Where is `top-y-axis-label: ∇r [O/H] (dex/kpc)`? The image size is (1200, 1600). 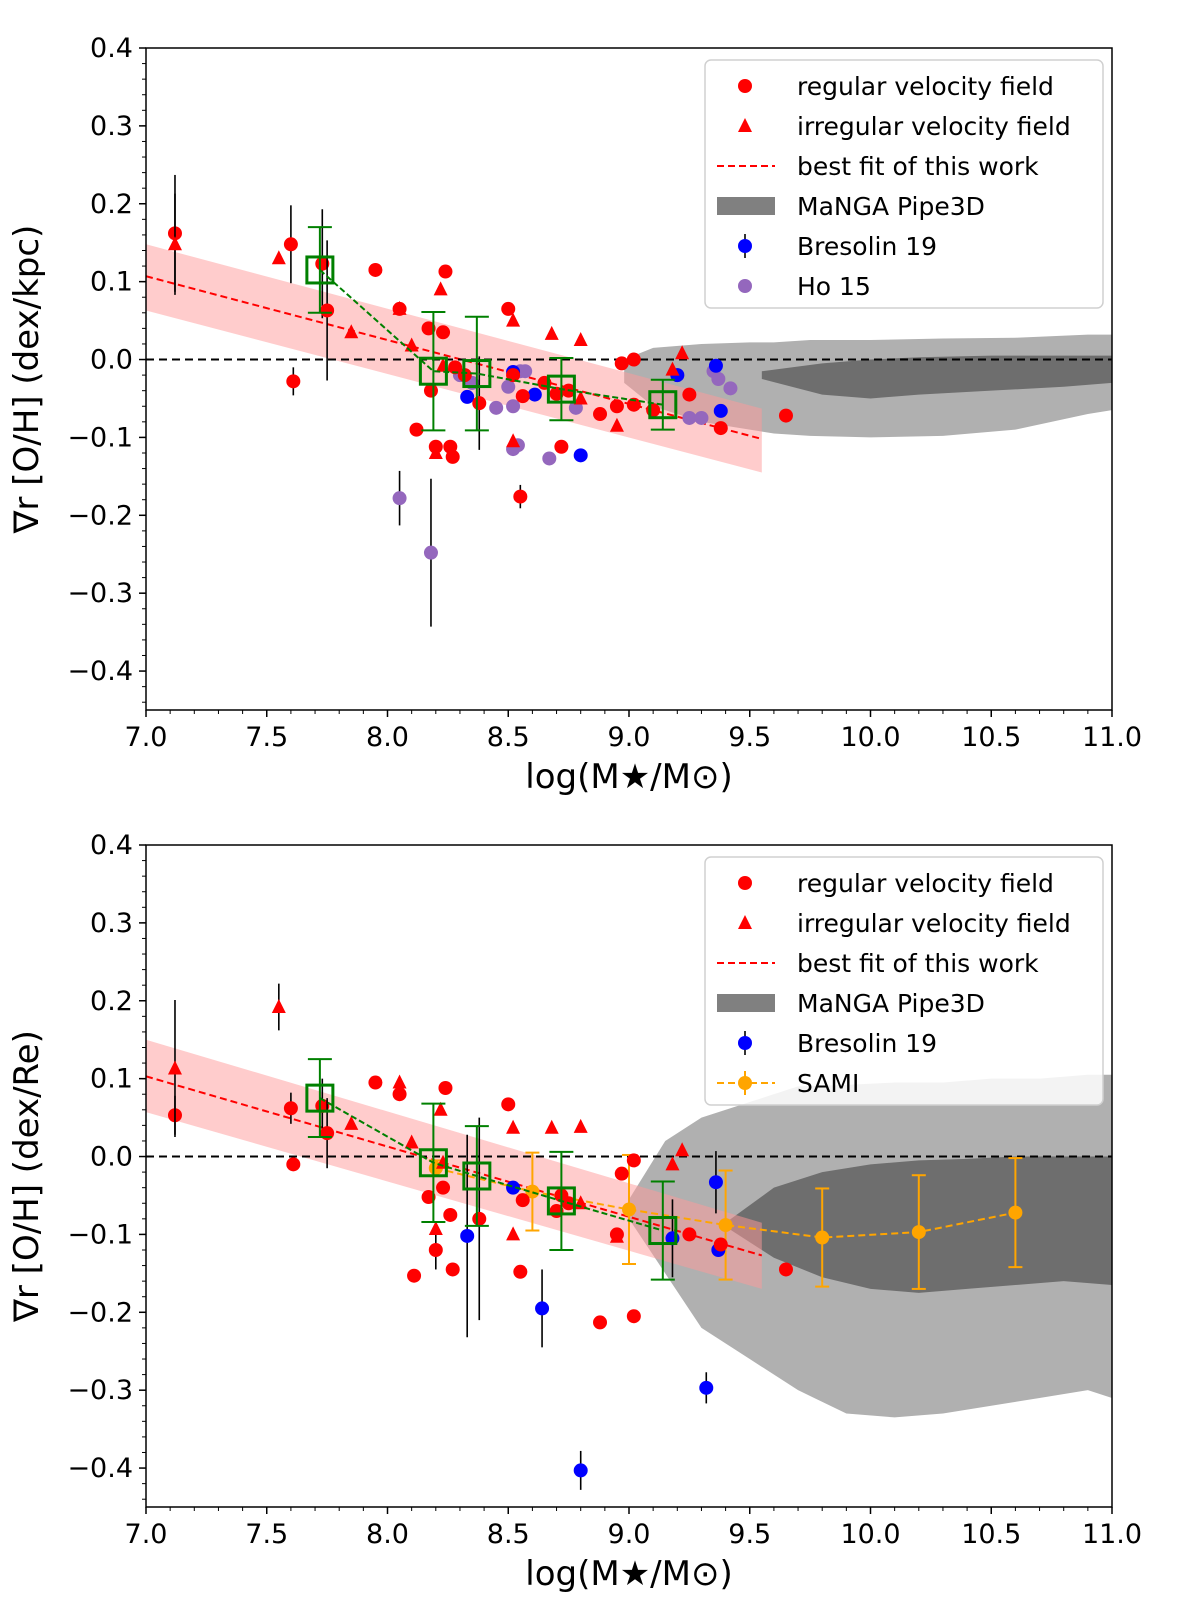
top-y-axis-label: ∇r [O/H] (dex/kpc) is located at coordinates (27, 380).